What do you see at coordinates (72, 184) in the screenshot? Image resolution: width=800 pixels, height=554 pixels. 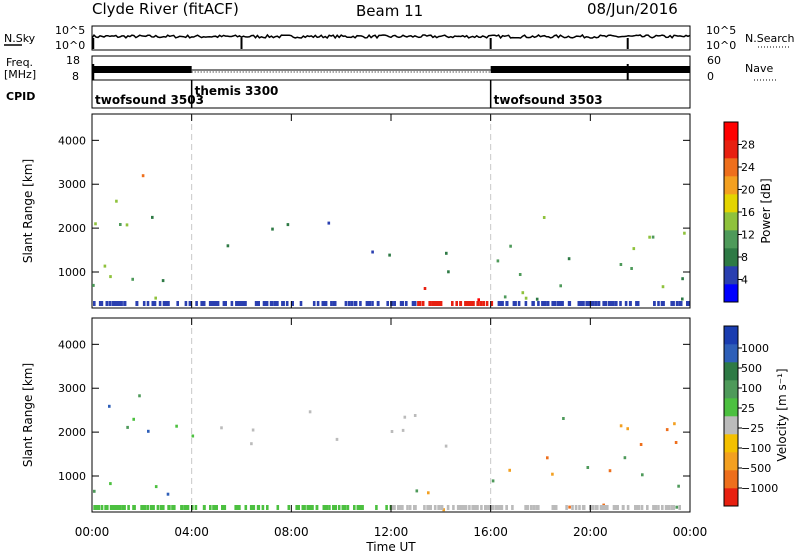 I see `y-tick-label: 3000` at bounding box center [72, 184].